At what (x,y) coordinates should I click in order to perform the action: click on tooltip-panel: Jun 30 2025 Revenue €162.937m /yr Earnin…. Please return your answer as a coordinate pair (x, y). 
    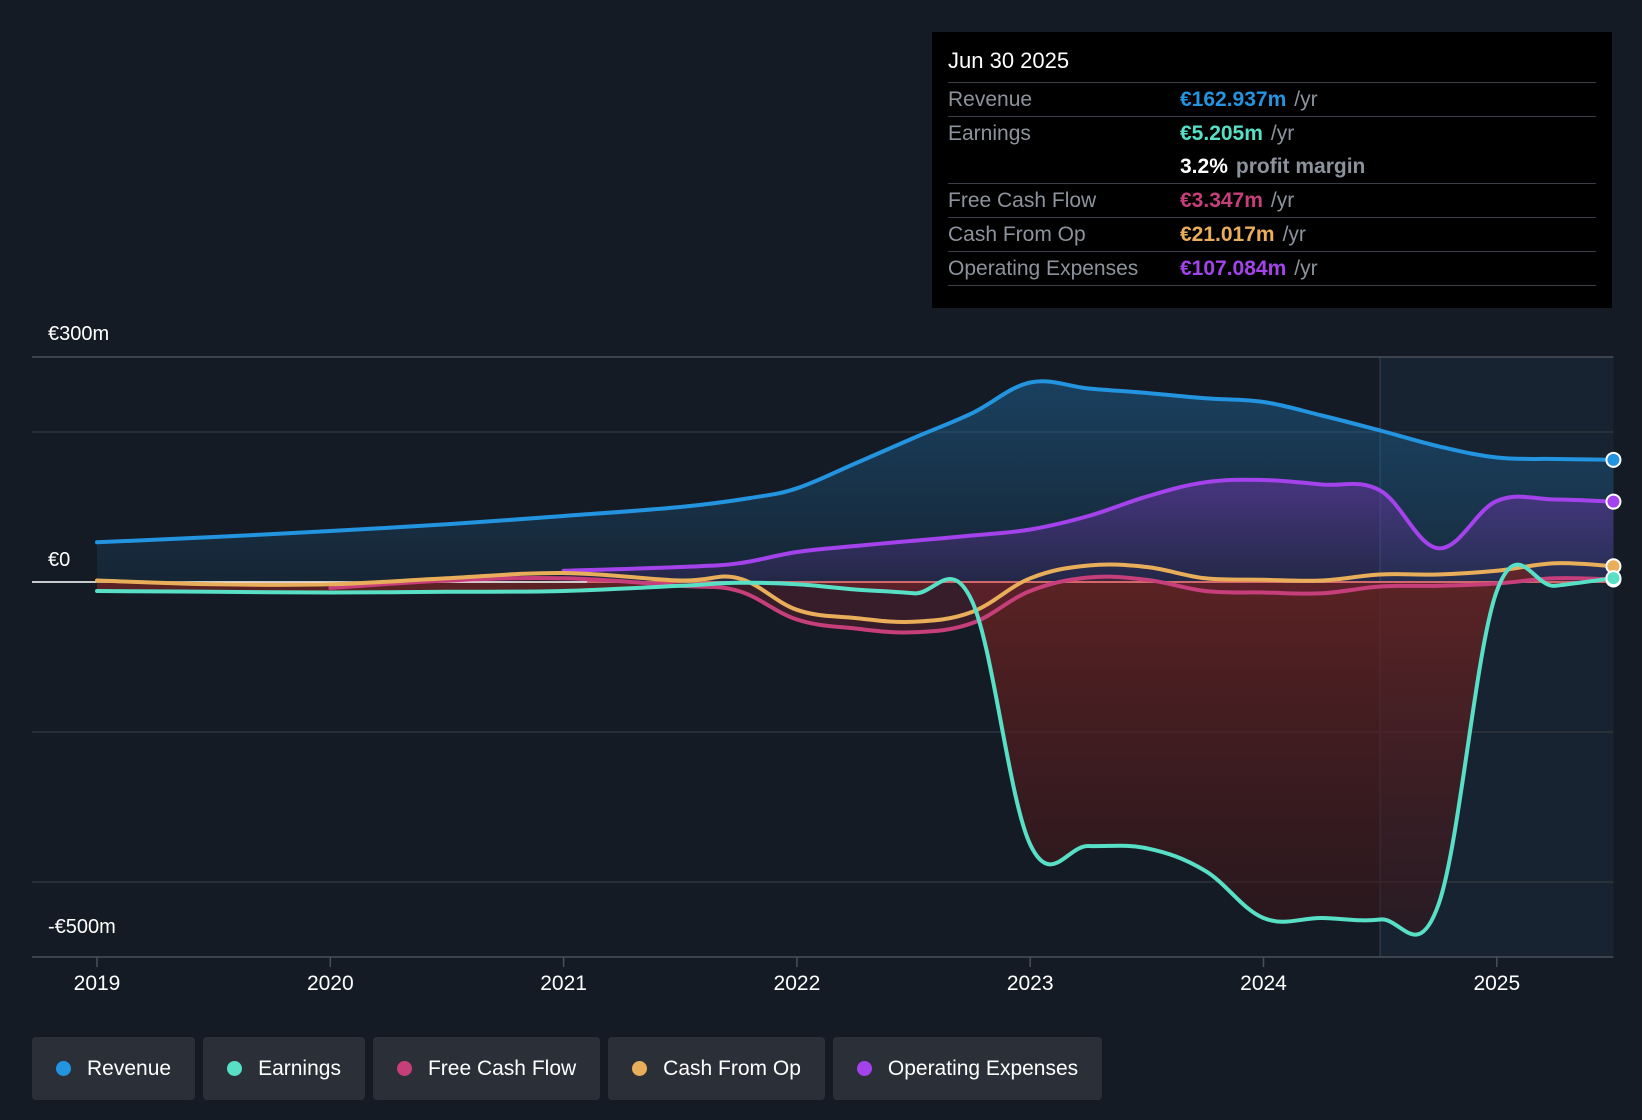
    Looking at the image, I should click on (1272, 170).